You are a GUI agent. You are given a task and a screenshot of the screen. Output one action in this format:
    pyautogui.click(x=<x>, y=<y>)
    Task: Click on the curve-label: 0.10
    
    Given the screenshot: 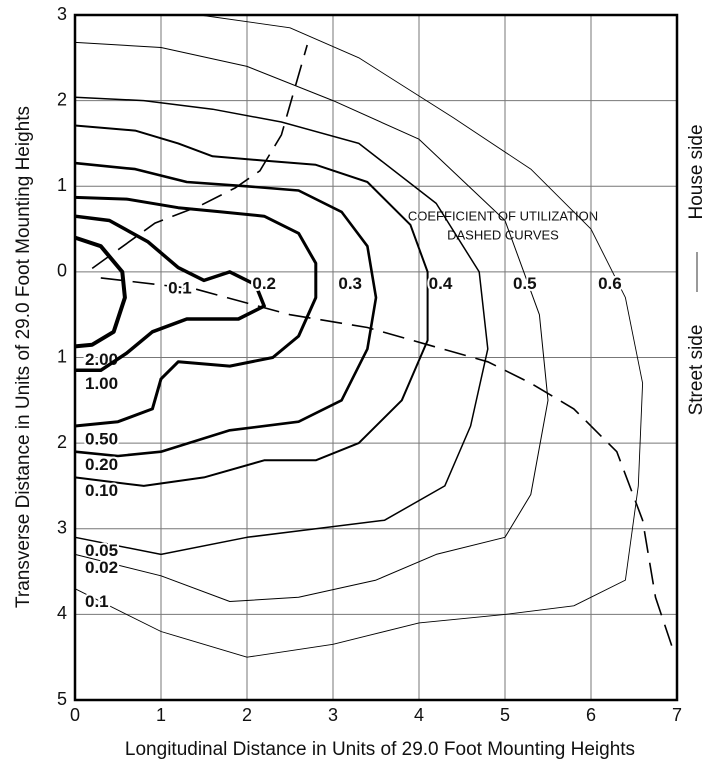 What is the action you would take?
    pyautogui.click(x=101, y=490)
    